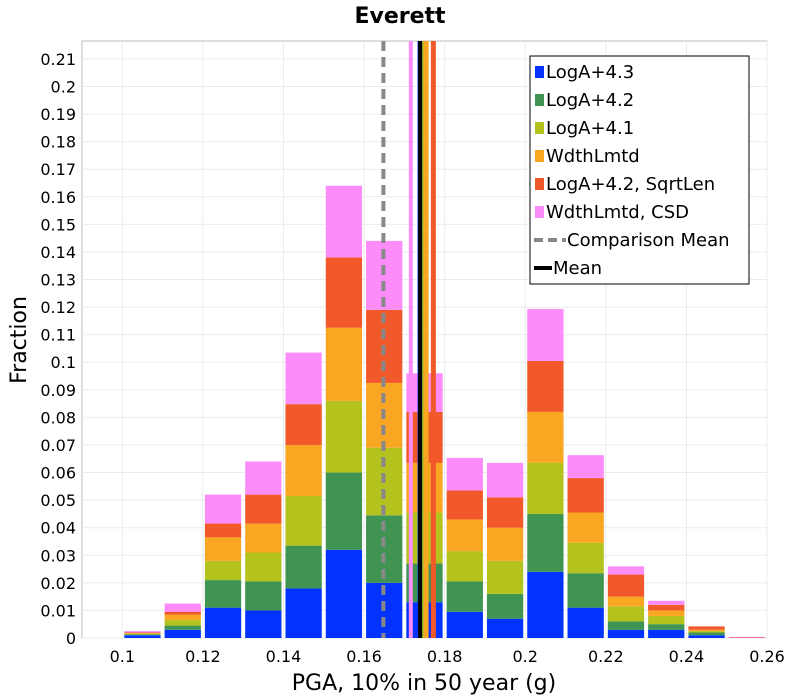 The width and height of the screenshot is (800, 700). I want to click on y-tick-label: 0.09, so click(58, 390).